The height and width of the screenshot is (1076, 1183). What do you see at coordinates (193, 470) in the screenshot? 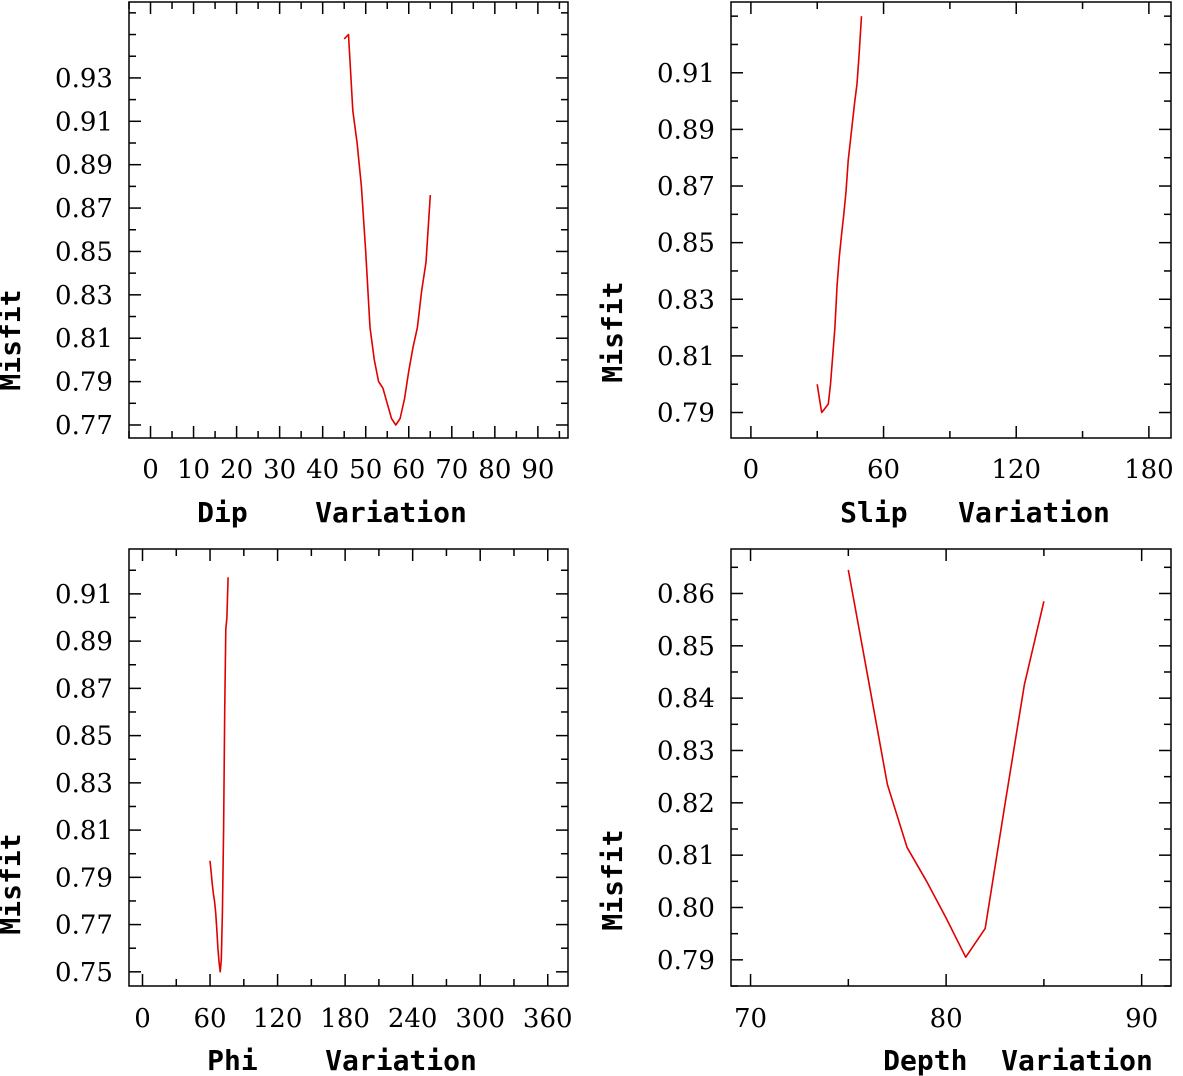
I see `x-tick-label: 10` at bounding box center [193, 470].